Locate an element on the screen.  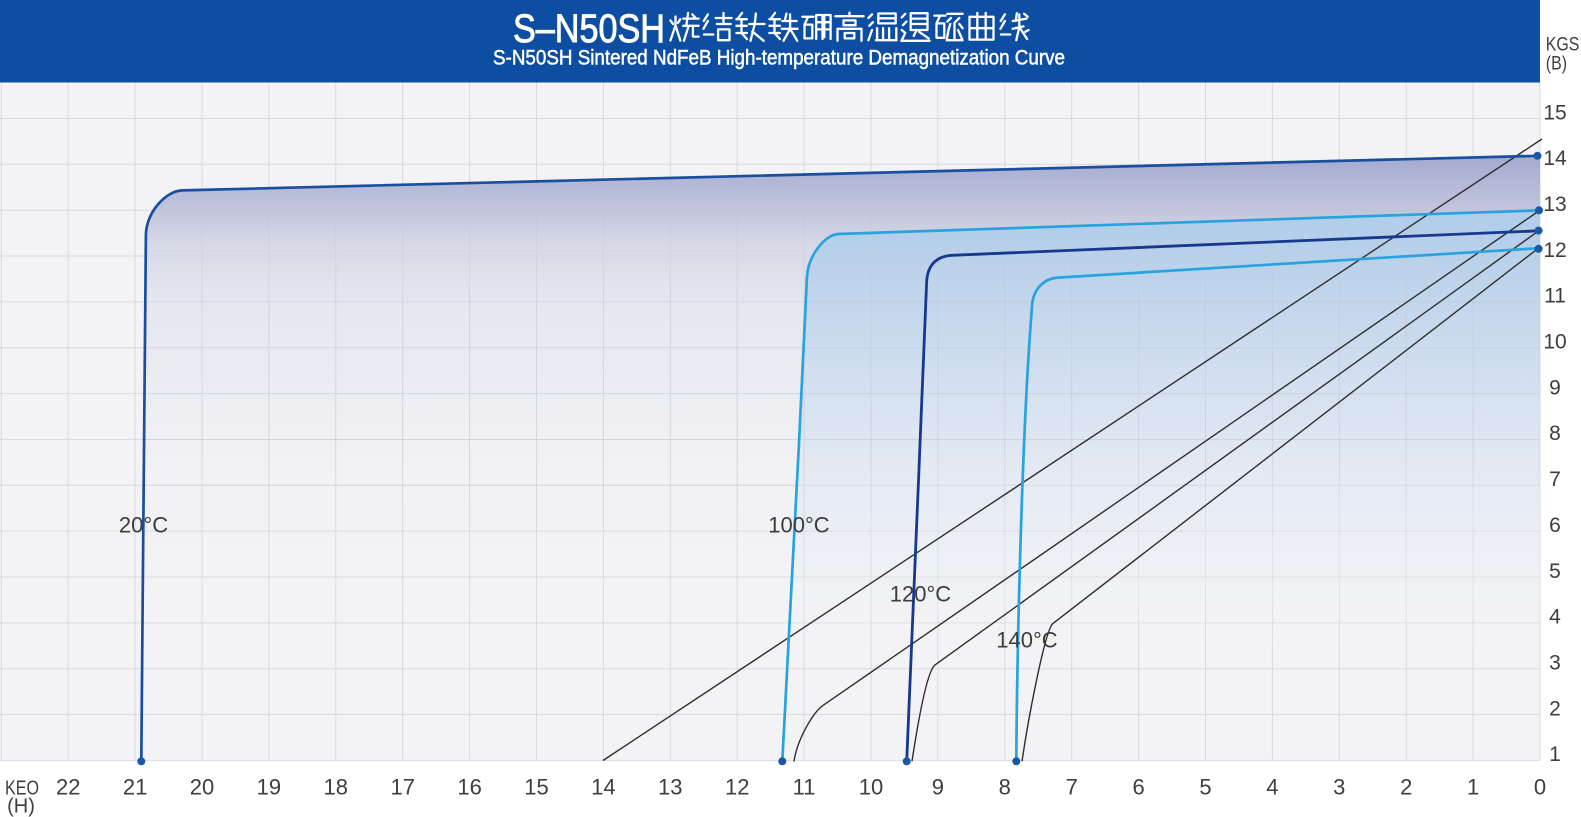
svg-text: 20°C is located at coordinates (143, 524).